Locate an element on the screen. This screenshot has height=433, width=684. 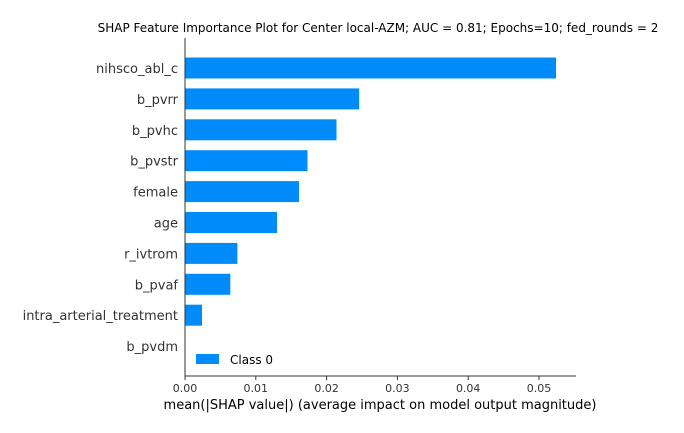
legend-label: Class 0 is located at coordinates (251, 360).